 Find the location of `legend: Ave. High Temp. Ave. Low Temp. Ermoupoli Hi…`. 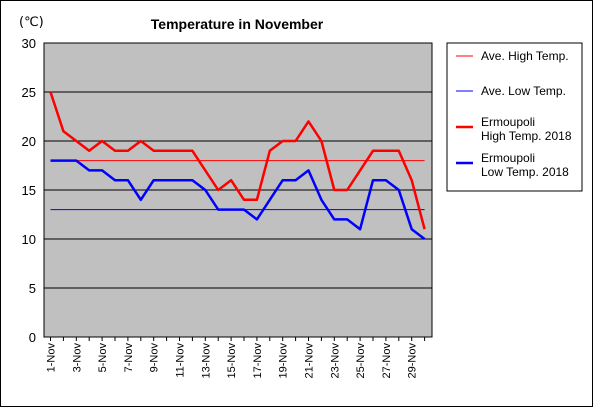

legend: Ave. High Temp. Ave. Low Temp. Ermoupoli Hi… is located at coordinates (514, 114).